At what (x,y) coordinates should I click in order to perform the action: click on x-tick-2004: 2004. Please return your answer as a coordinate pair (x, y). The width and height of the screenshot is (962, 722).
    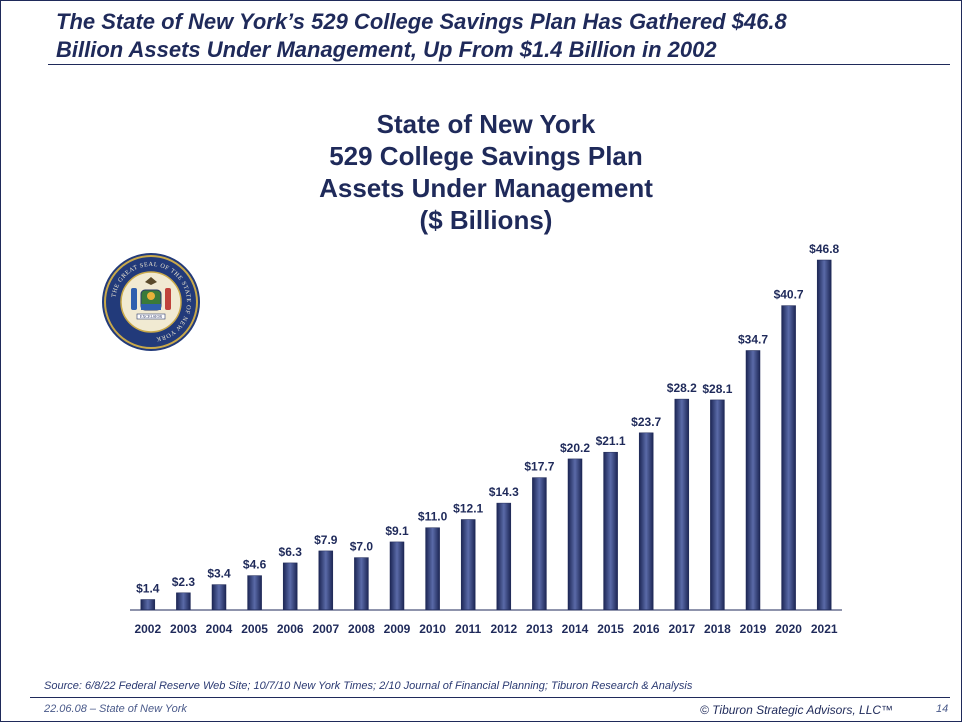
    Looking at the image, I should click on (219, 629).